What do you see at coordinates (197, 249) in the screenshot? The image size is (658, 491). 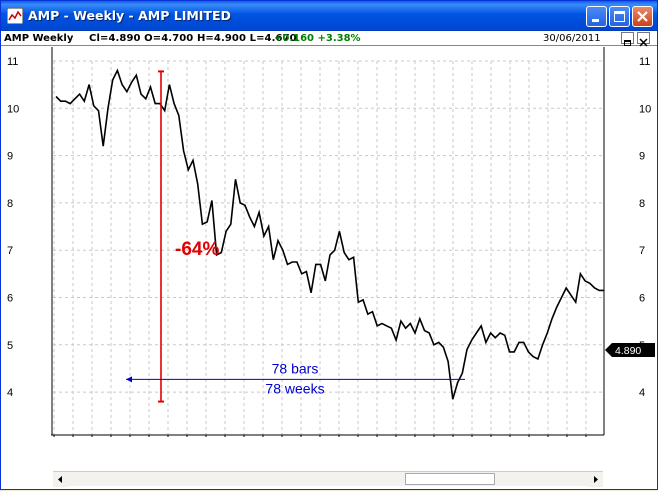 I see `drop-percent-label: -64%` at bounding box center [197, 249].